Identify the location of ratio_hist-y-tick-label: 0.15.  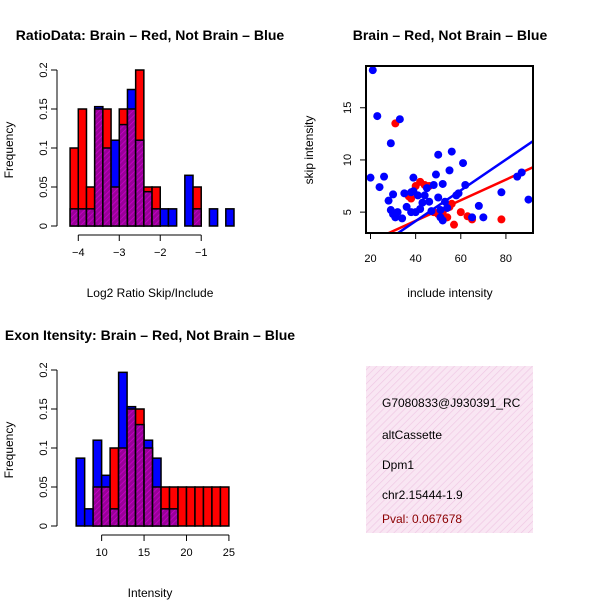
(44, 108).